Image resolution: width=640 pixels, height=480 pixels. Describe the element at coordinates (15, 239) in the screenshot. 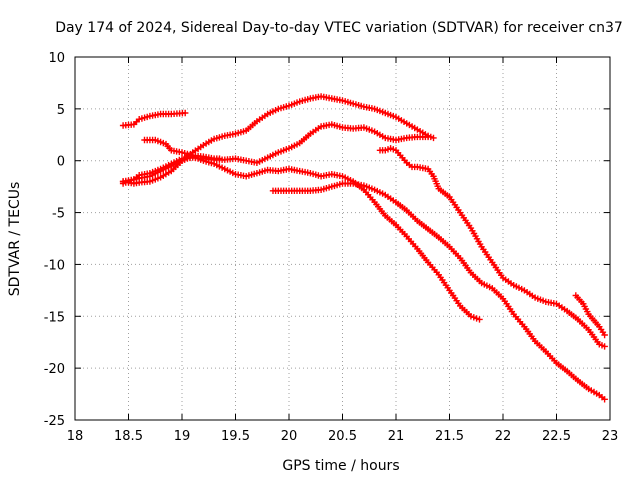

I see `y-axis-label: SDTVAR / TECUs` at that location.